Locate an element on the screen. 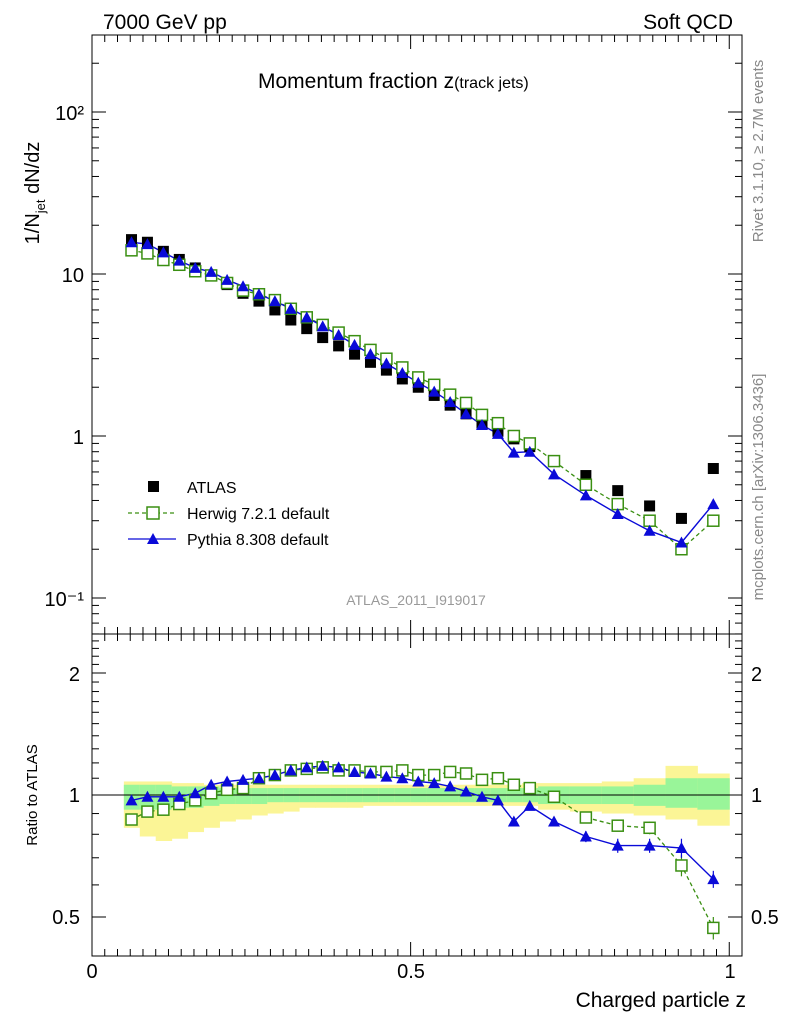  xtick-label-0: 0 is located at coordinates (91, 972).